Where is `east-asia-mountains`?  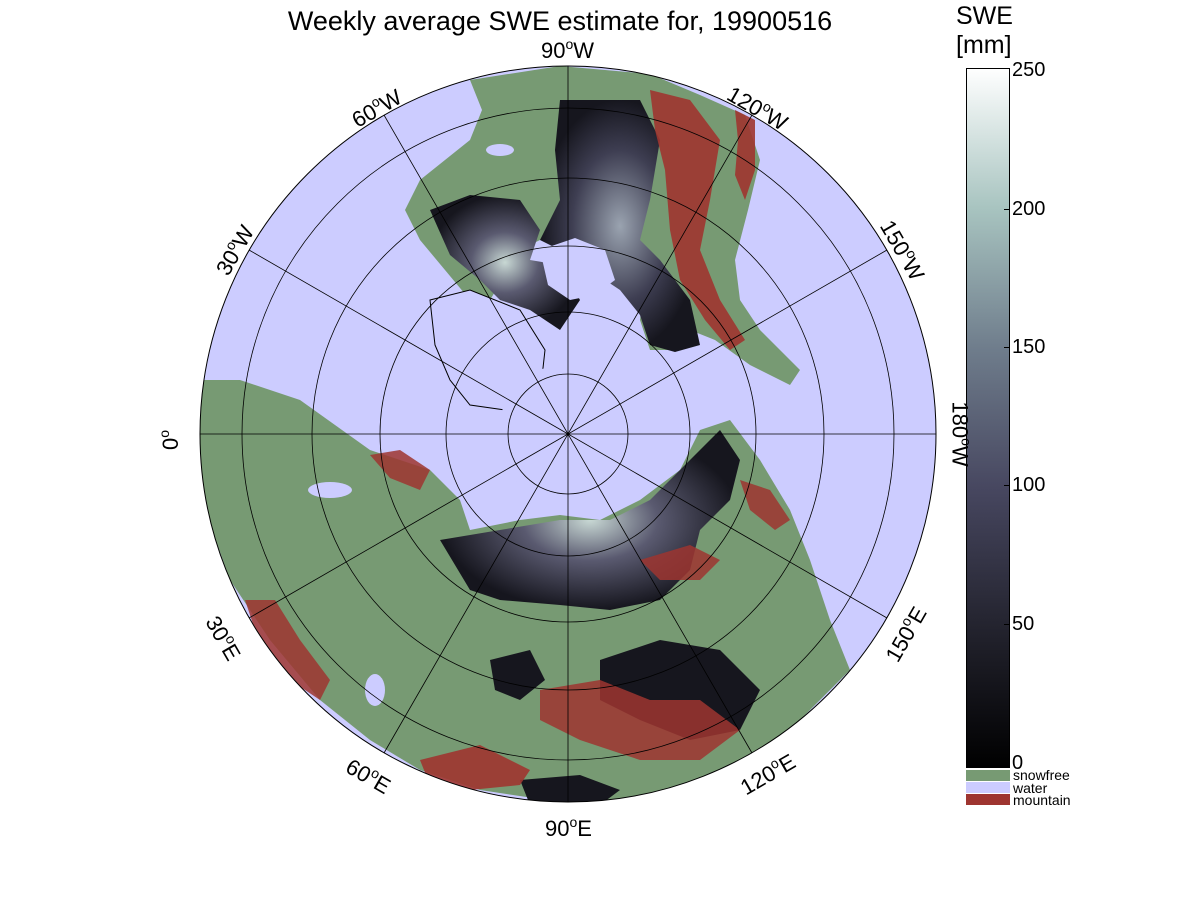 east-asia-mountains is located at coordinates (680, 562).